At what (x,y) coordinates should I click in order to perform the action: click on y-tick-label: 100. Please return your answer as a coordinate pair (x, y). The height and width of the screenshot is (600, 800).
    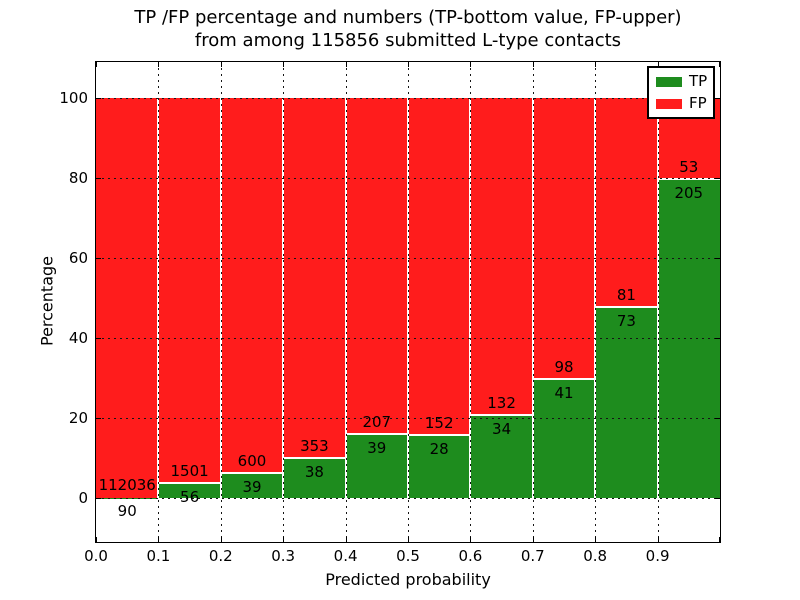
    Looking at the image, I should click on (73, 98).